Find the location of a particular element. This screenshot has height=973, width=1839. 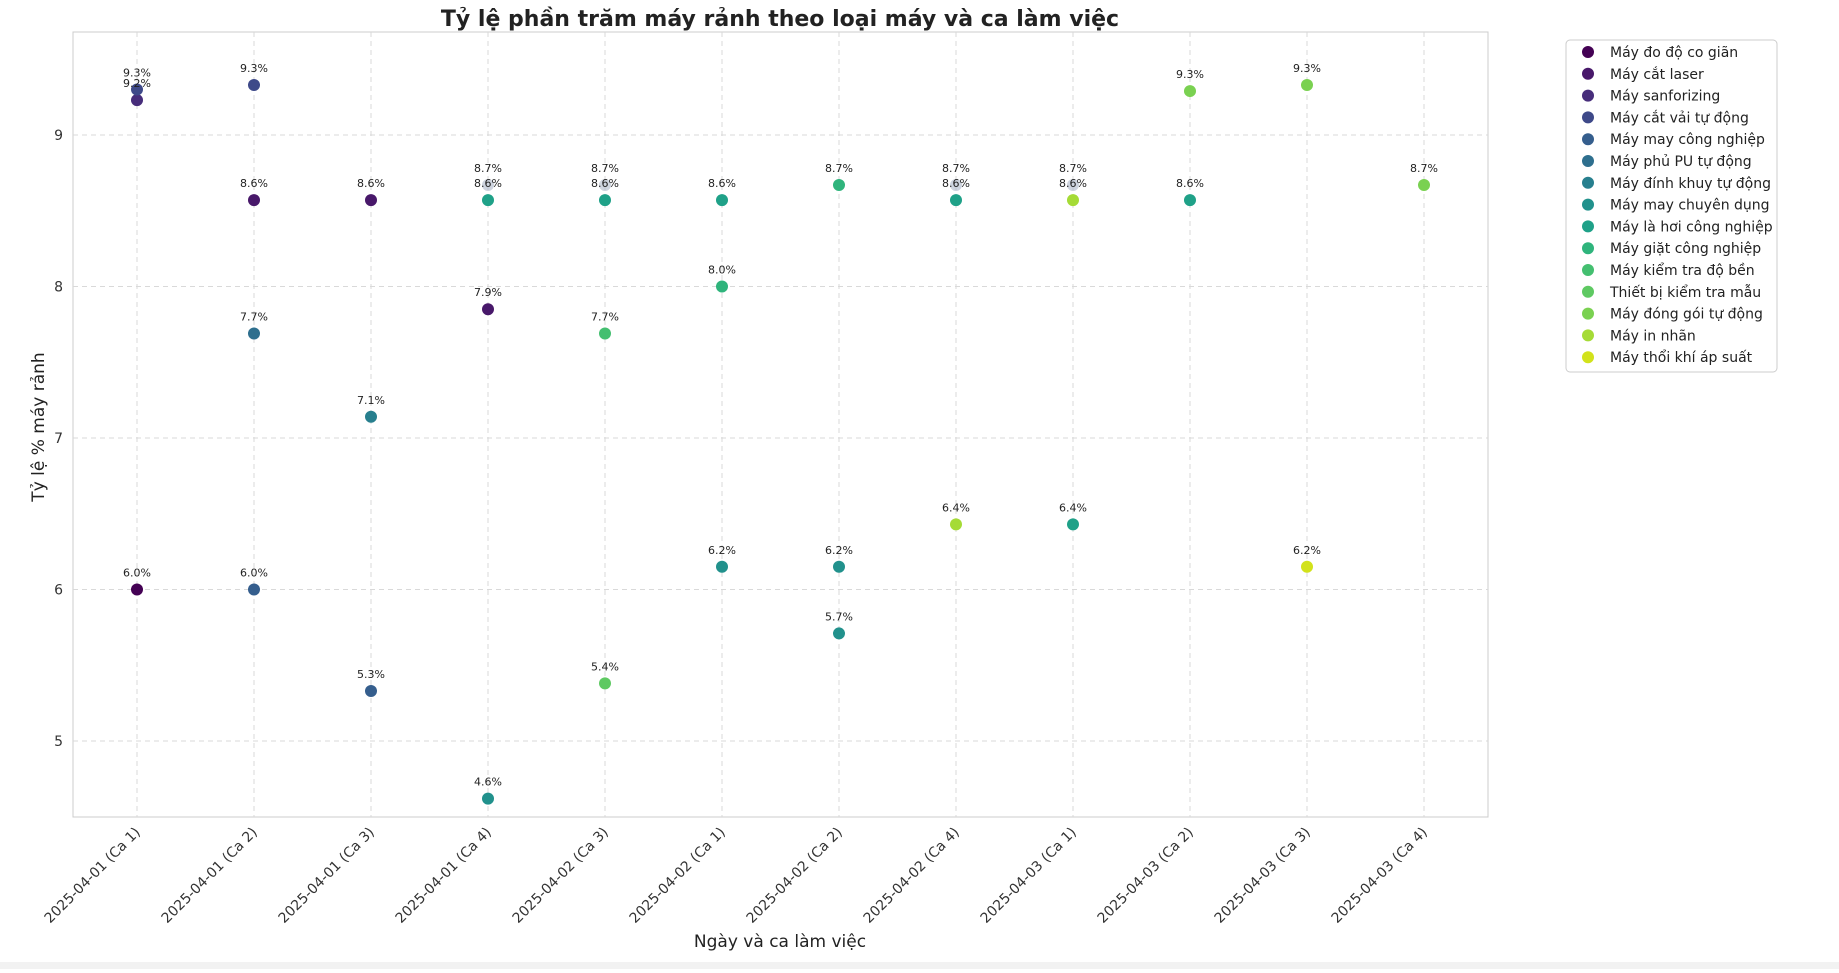

legend-label: Máy thổi khí áp suất is located at coordinates (1681, 357).